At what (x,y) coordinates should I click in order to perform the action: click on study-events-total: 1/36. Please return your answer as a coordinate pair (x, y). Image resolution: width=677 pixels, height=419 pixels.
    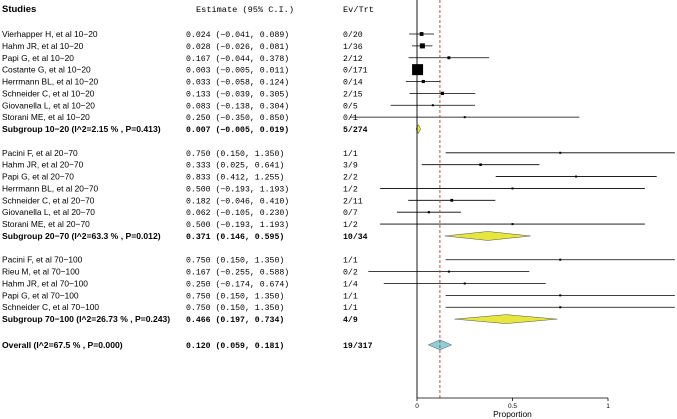
    Looking at the image, I should click on (353, 47).